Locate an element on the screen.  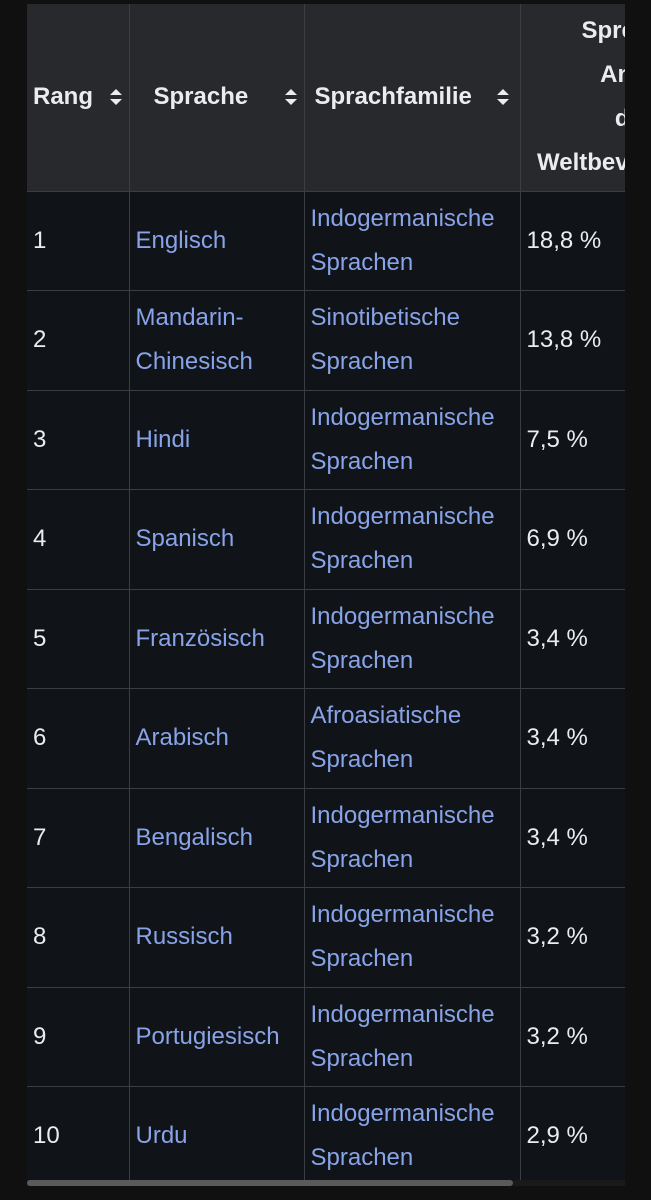
language-link: Russisch is located at coordinates (184, 937).